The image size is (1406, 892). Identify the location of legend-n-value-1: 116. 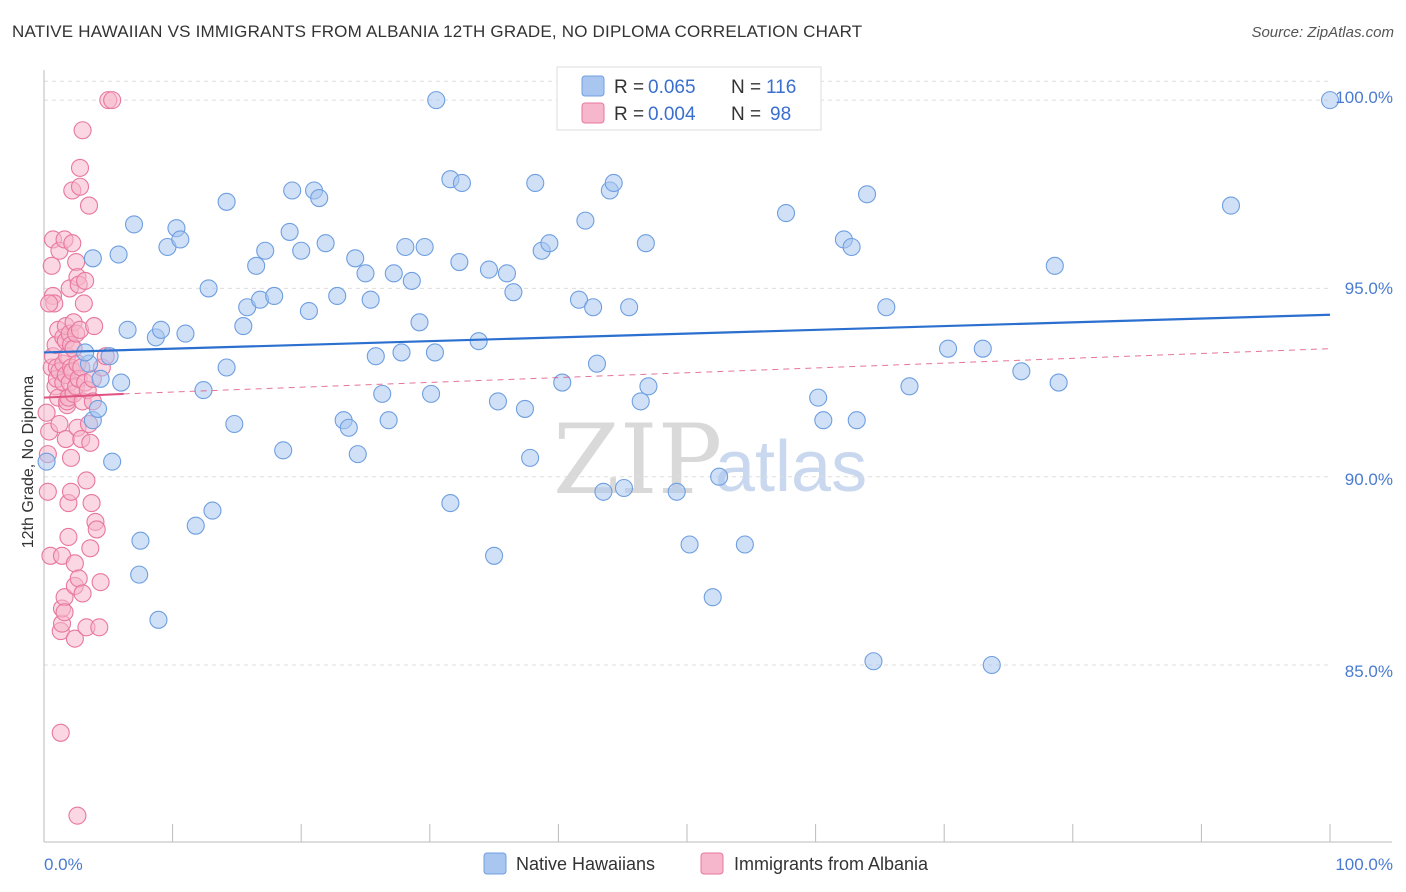
(781, 87).